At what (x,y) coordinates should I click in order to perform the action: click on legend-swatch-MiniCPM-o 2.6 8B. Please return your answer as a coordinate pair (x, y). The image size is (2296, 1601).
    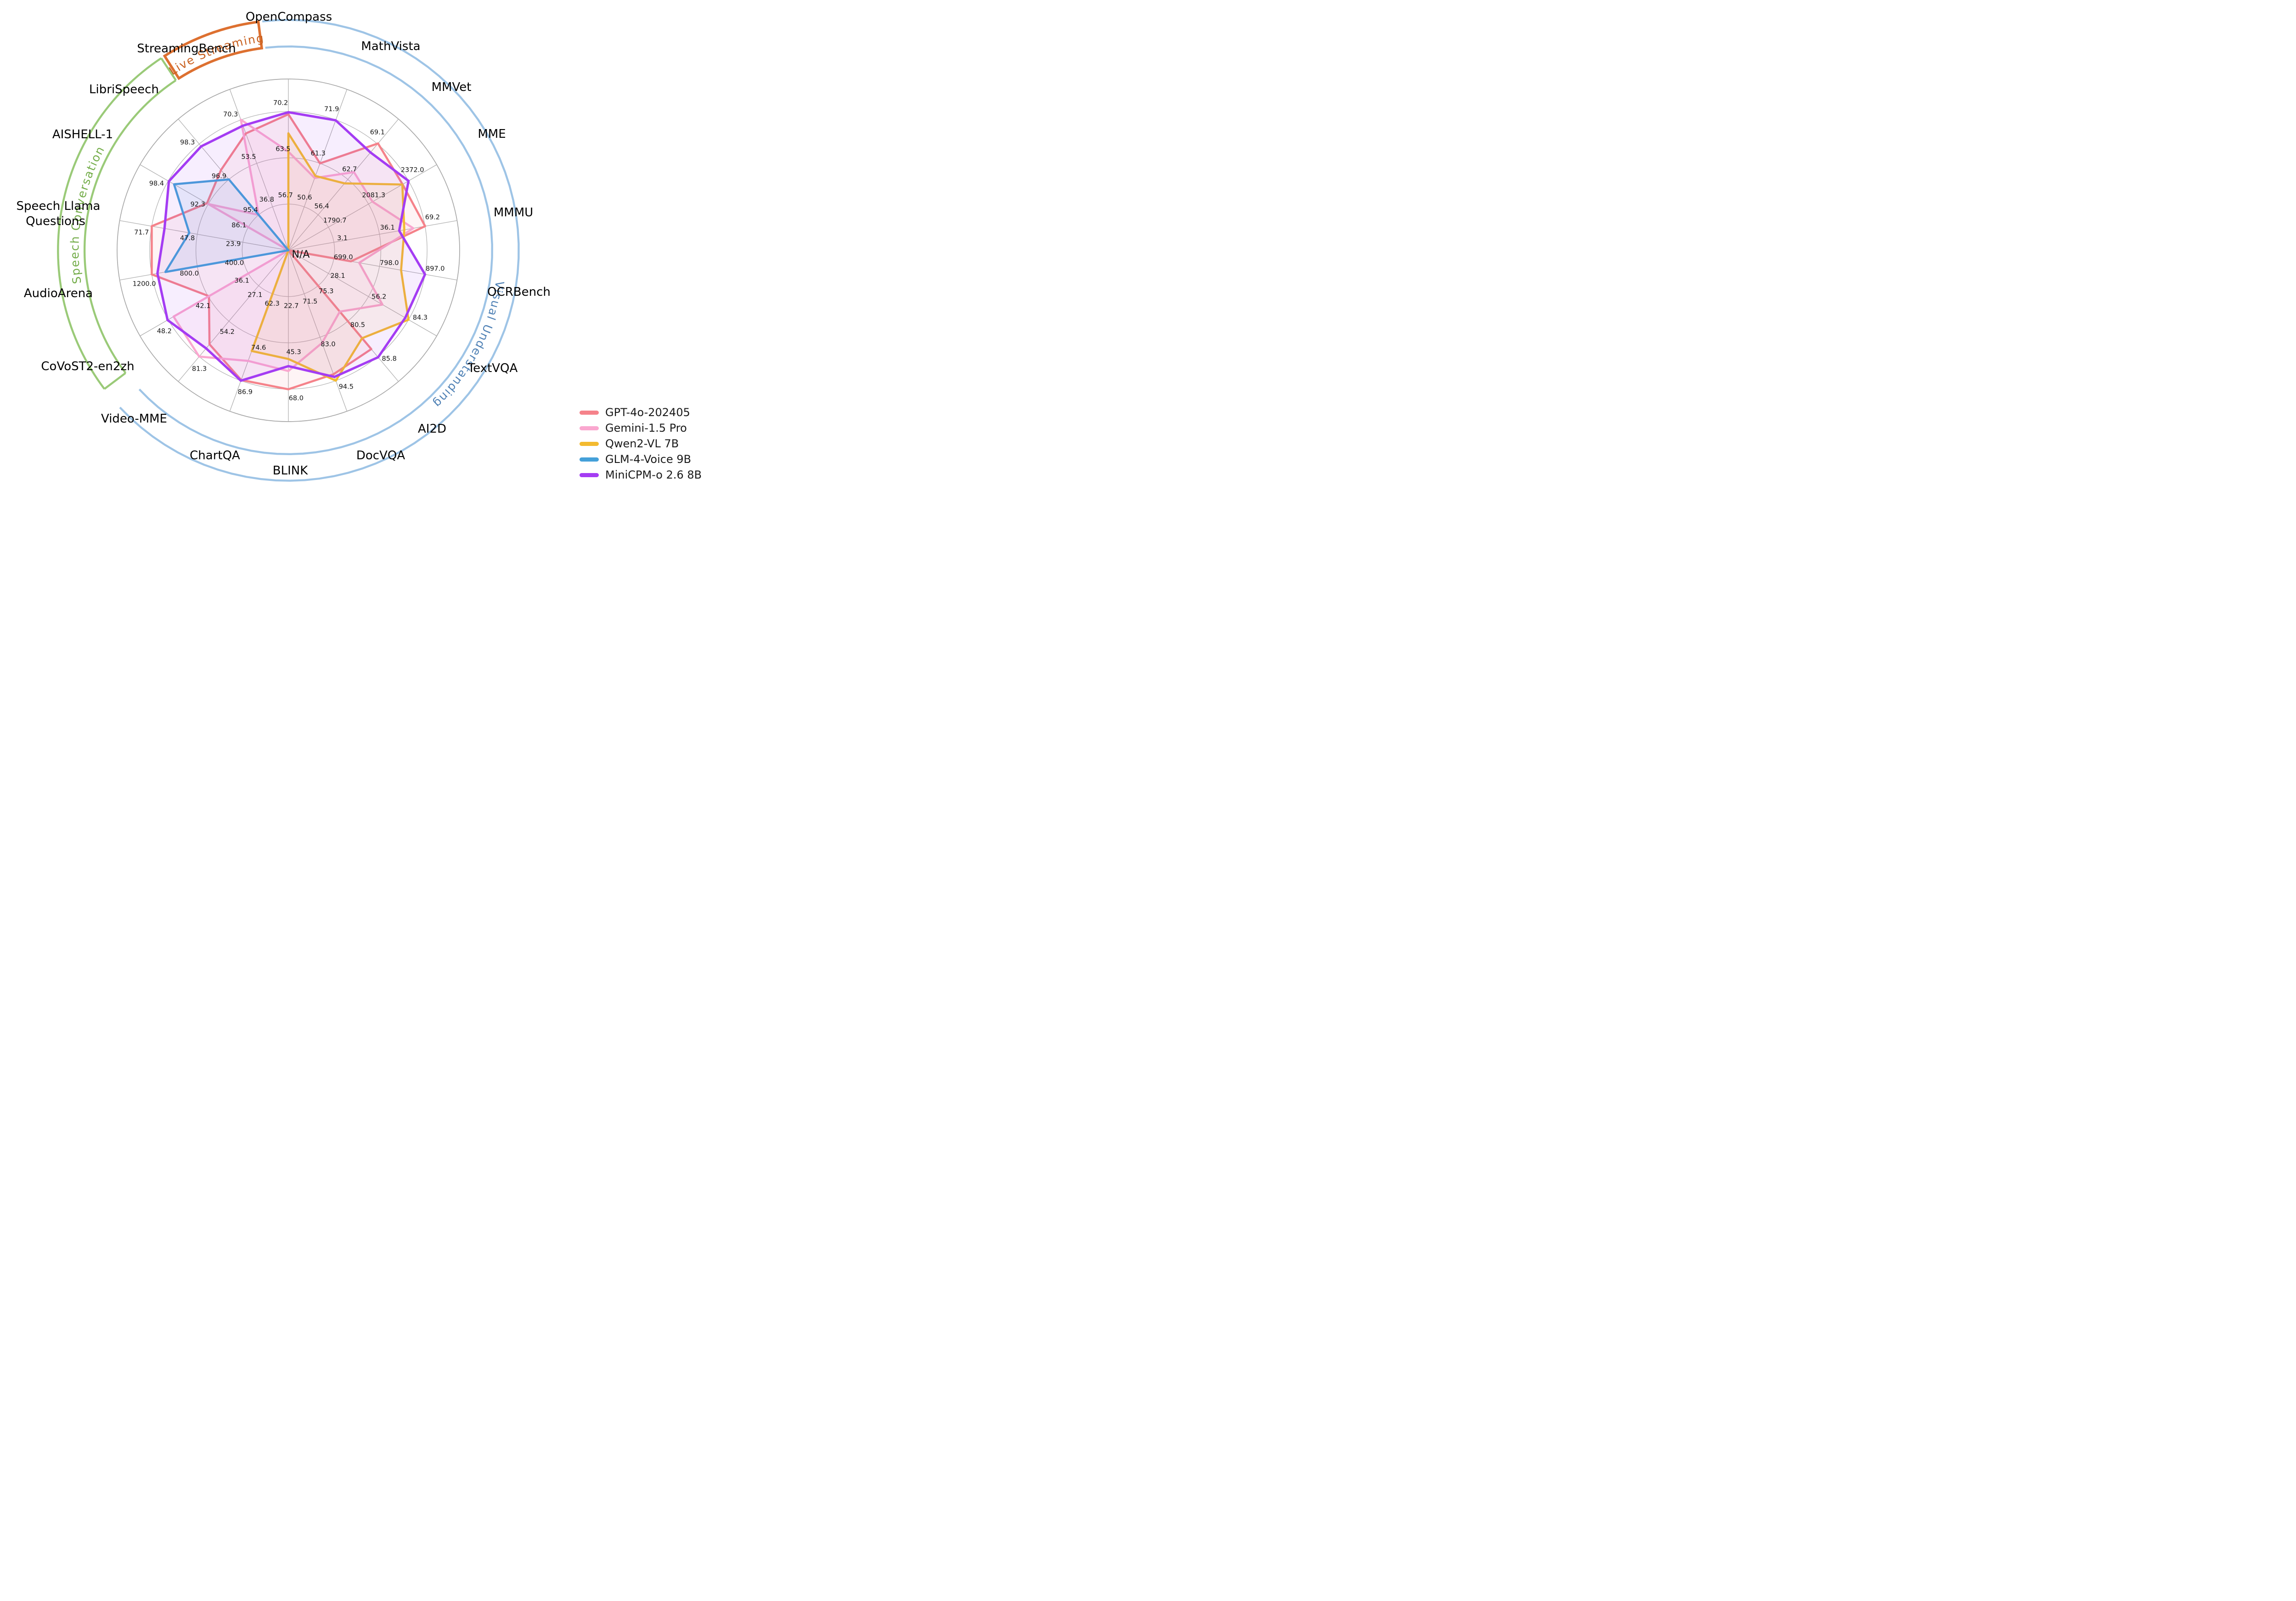
    Looking at the image, I should click on (590, 475).